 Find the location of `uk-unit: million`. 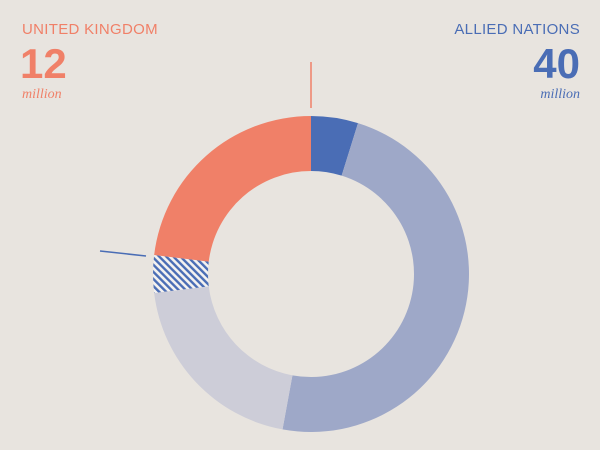

uk-unit: million is located at coordinates (42, 94).